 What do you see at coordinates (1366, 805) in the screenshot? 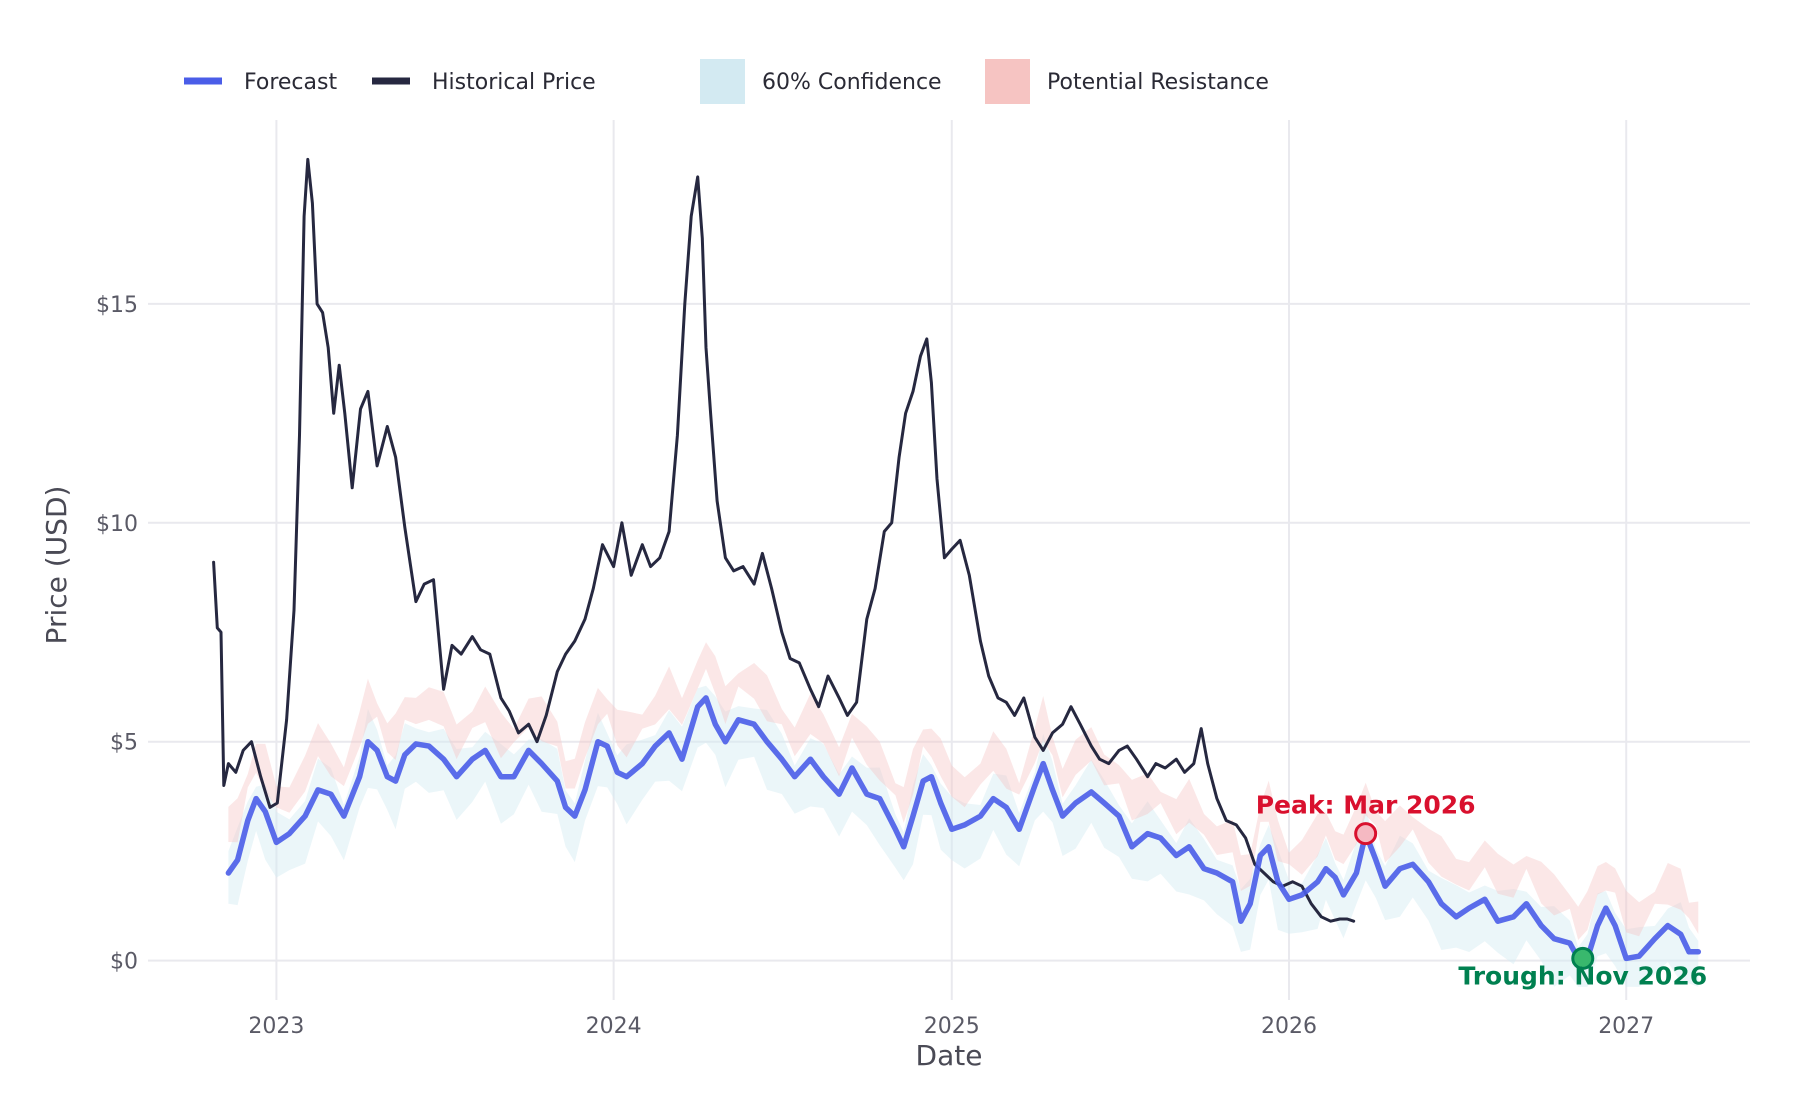
I see `peak-label: Peak: Mar 2026` at bounding box center [1366, 805].